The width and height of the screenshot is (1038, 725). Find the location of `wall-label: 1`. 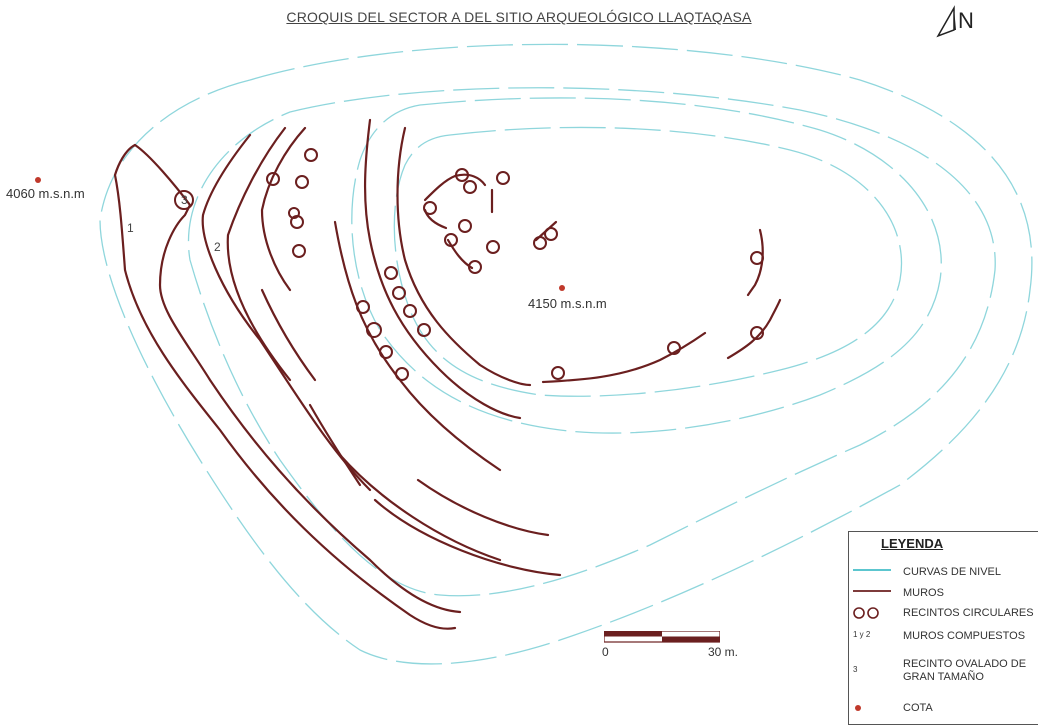

wall-label: 1 is located at coordinates (130, 228).